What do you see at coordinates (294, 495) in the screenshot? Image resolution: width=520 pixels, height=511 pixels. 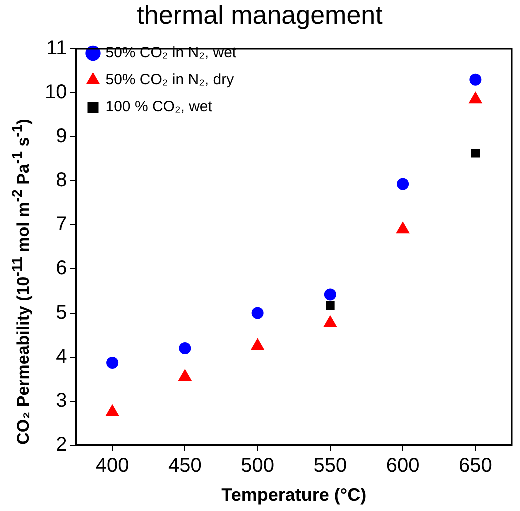 I see `x-axis-title: Temperature (°C)` at bounding box center [294, 495].